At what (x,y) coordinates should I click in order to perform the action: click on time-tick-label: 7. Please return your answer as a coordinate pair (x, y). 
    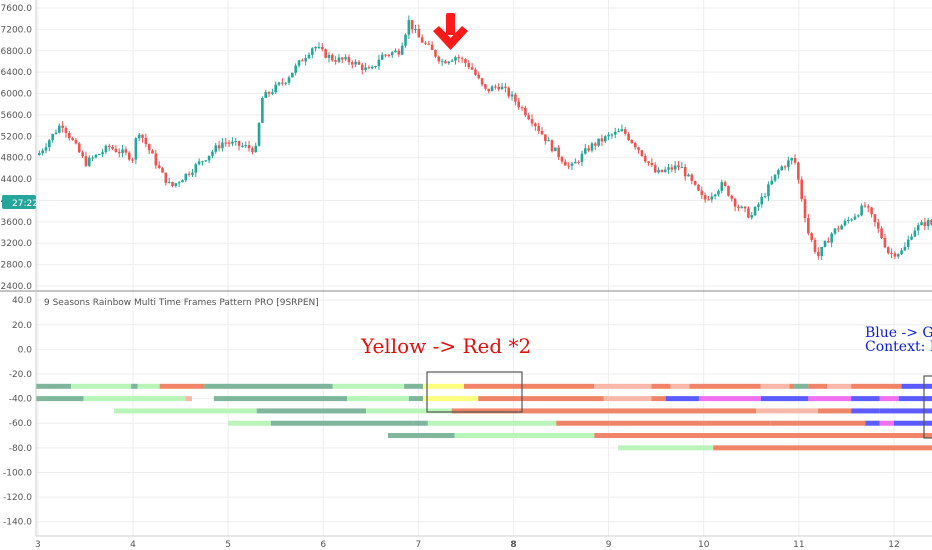
    Looking at the image, I should click on (419, 545).